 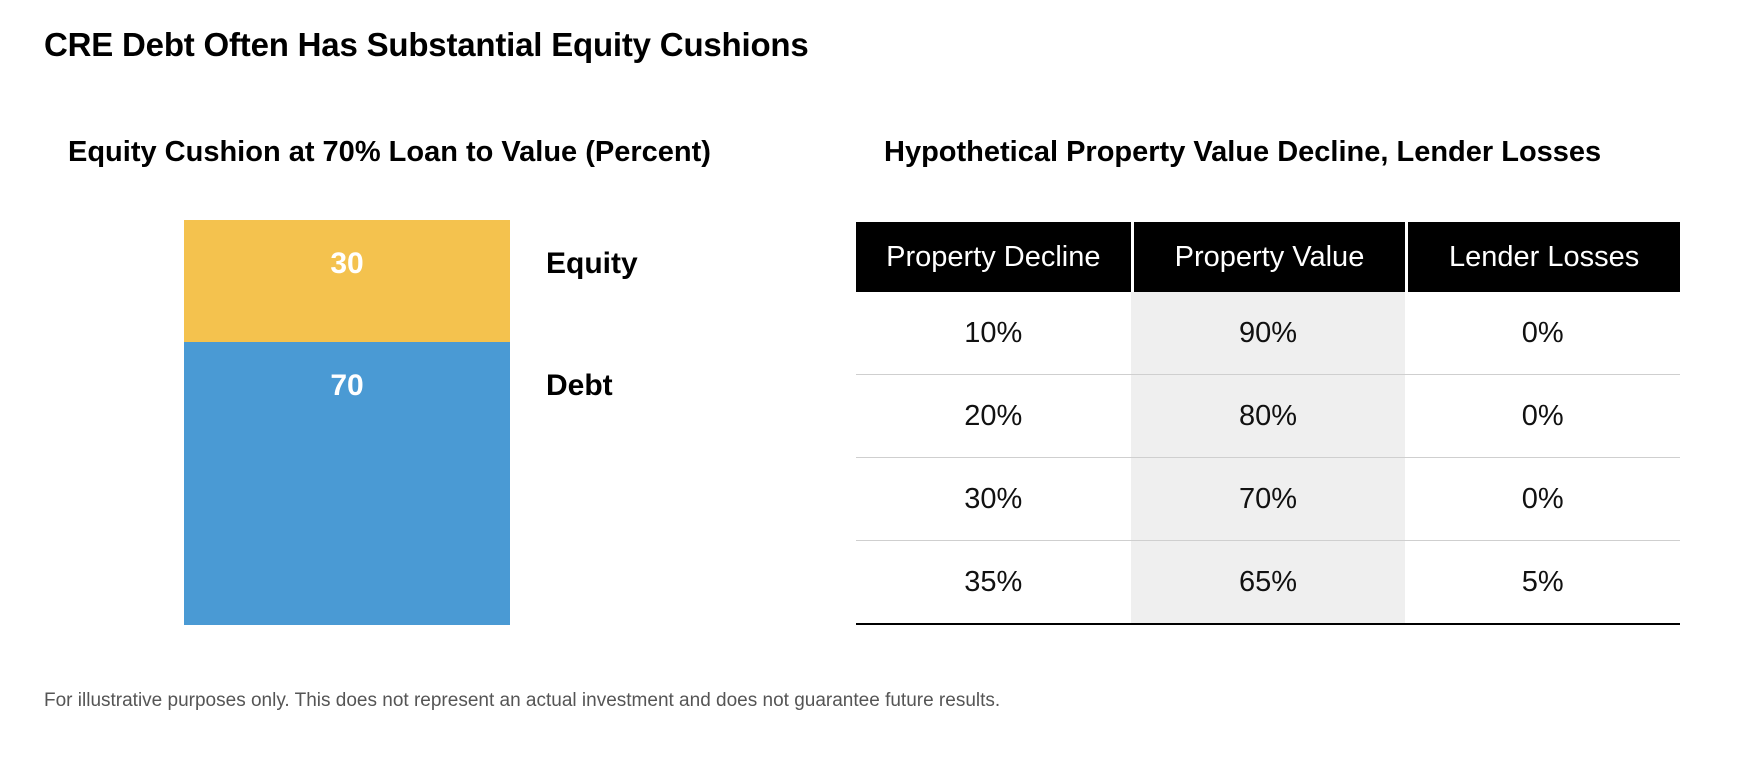 I want to click on table-cell: 10%, so click(x=993, y=333).